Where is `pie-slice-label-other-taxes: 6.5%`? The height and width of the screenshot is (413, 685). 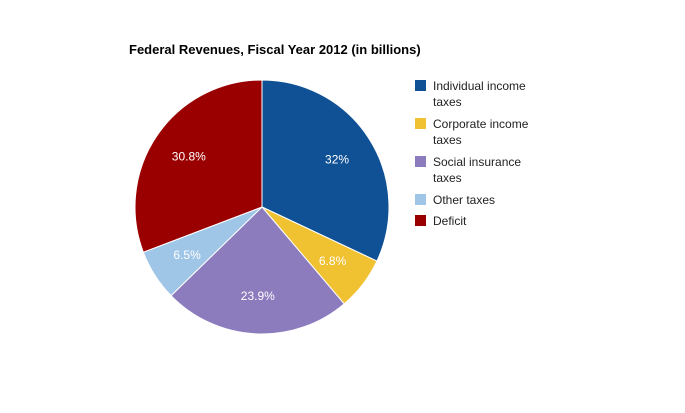 pie-slice-label-other-taxes: 6.5% is located at coordinates (187, 255).